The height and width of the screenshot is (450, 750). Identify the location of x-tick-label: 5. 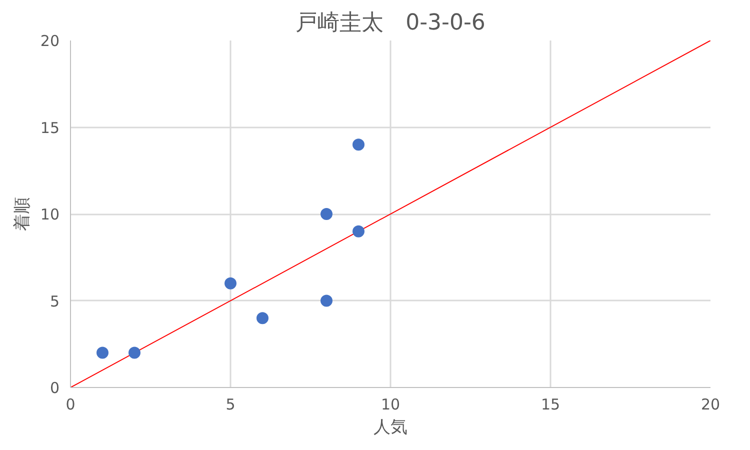
(231, 405).